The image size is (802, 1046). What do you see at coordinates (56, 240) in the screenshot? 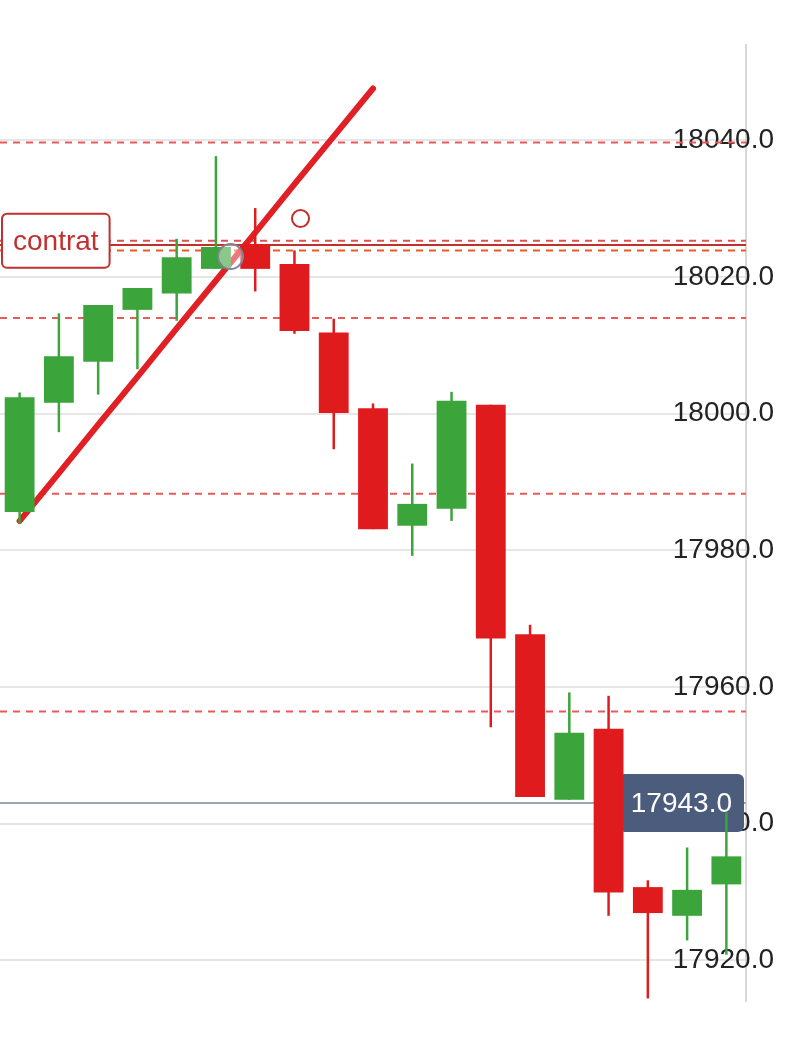
I see `annotation: contrat` at bounding box center [56, 240].